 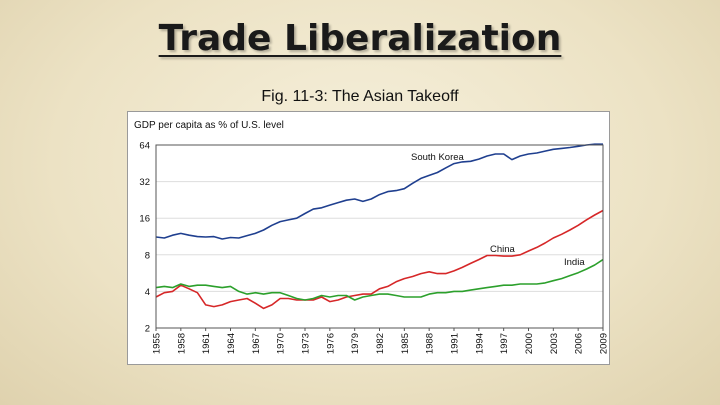 What do you see at coordinates (231, 343) in the screenshot?
I see `x-tick-1964: 1964` at bounding box center [231, 343].